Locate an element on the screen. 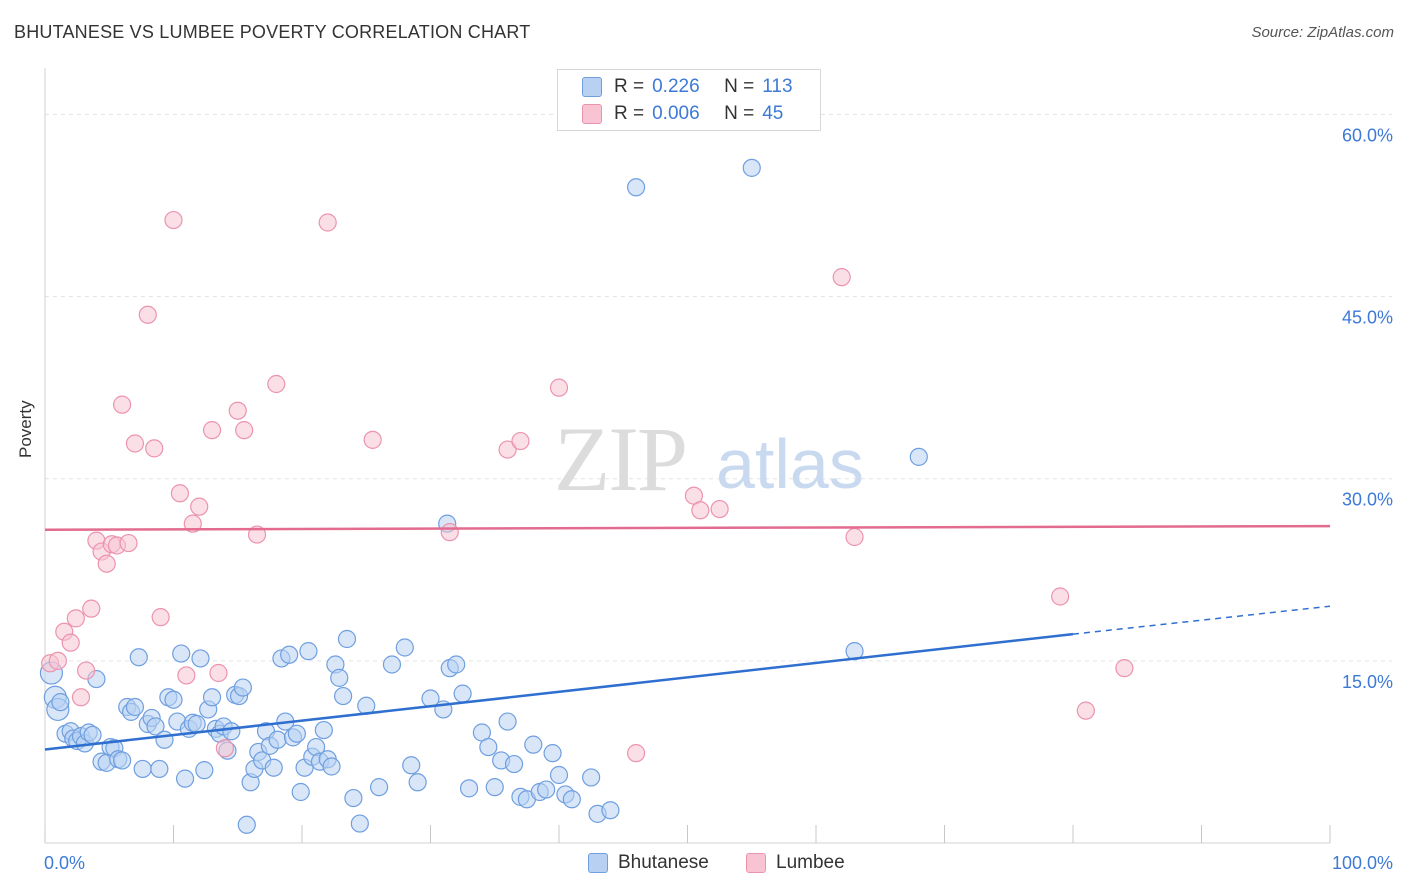  y-tick-label: 30.0% is located at coordinates (1367, 500).